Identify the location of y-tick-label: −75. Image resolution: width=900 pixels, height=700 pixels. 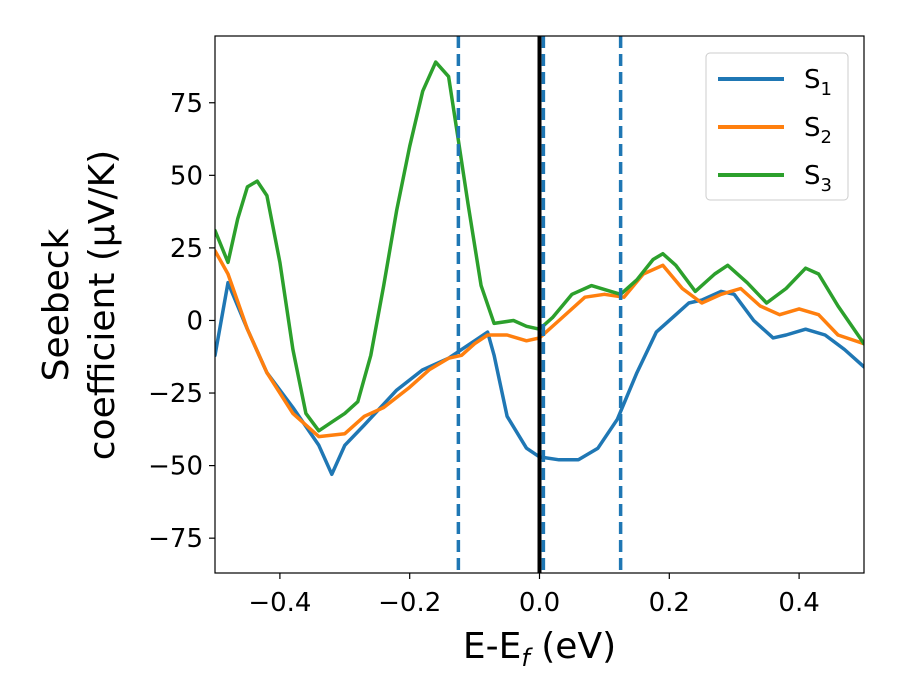
(175, 539).